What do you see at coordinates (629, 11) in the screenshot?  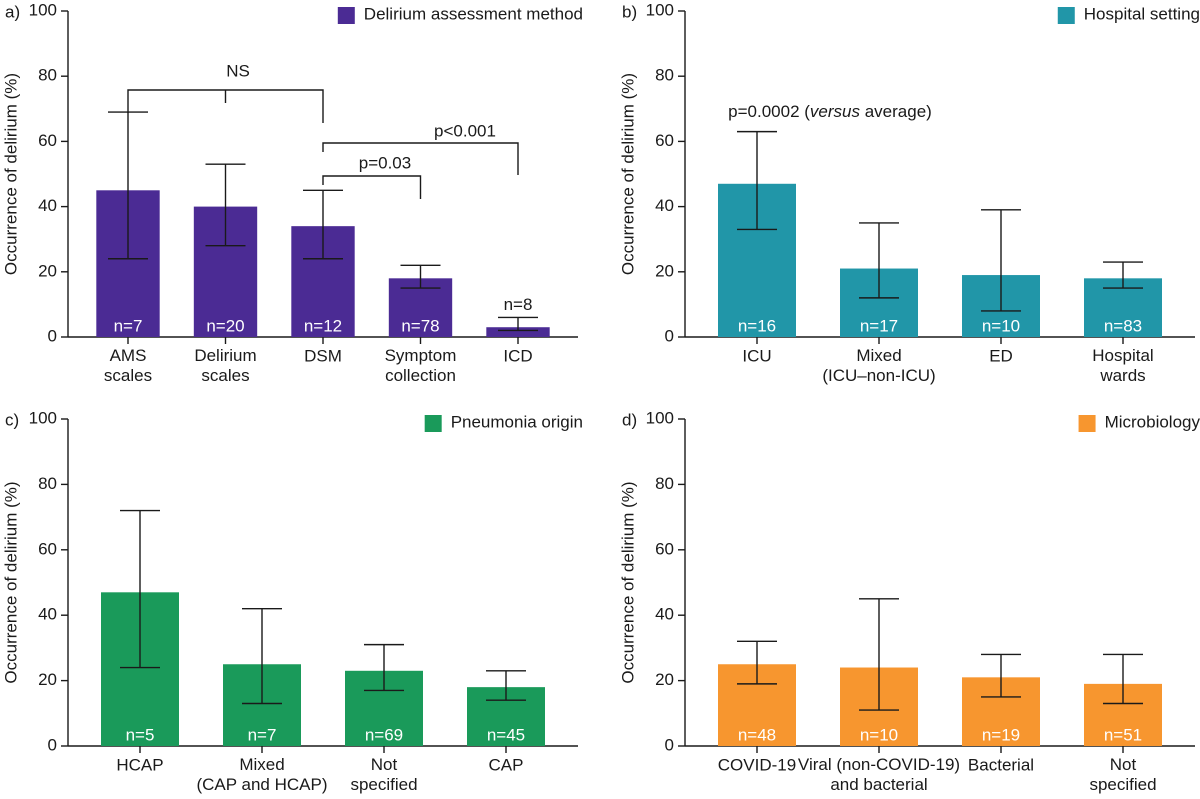 I see `panel-label: b)` at bounding box center [629, 11].